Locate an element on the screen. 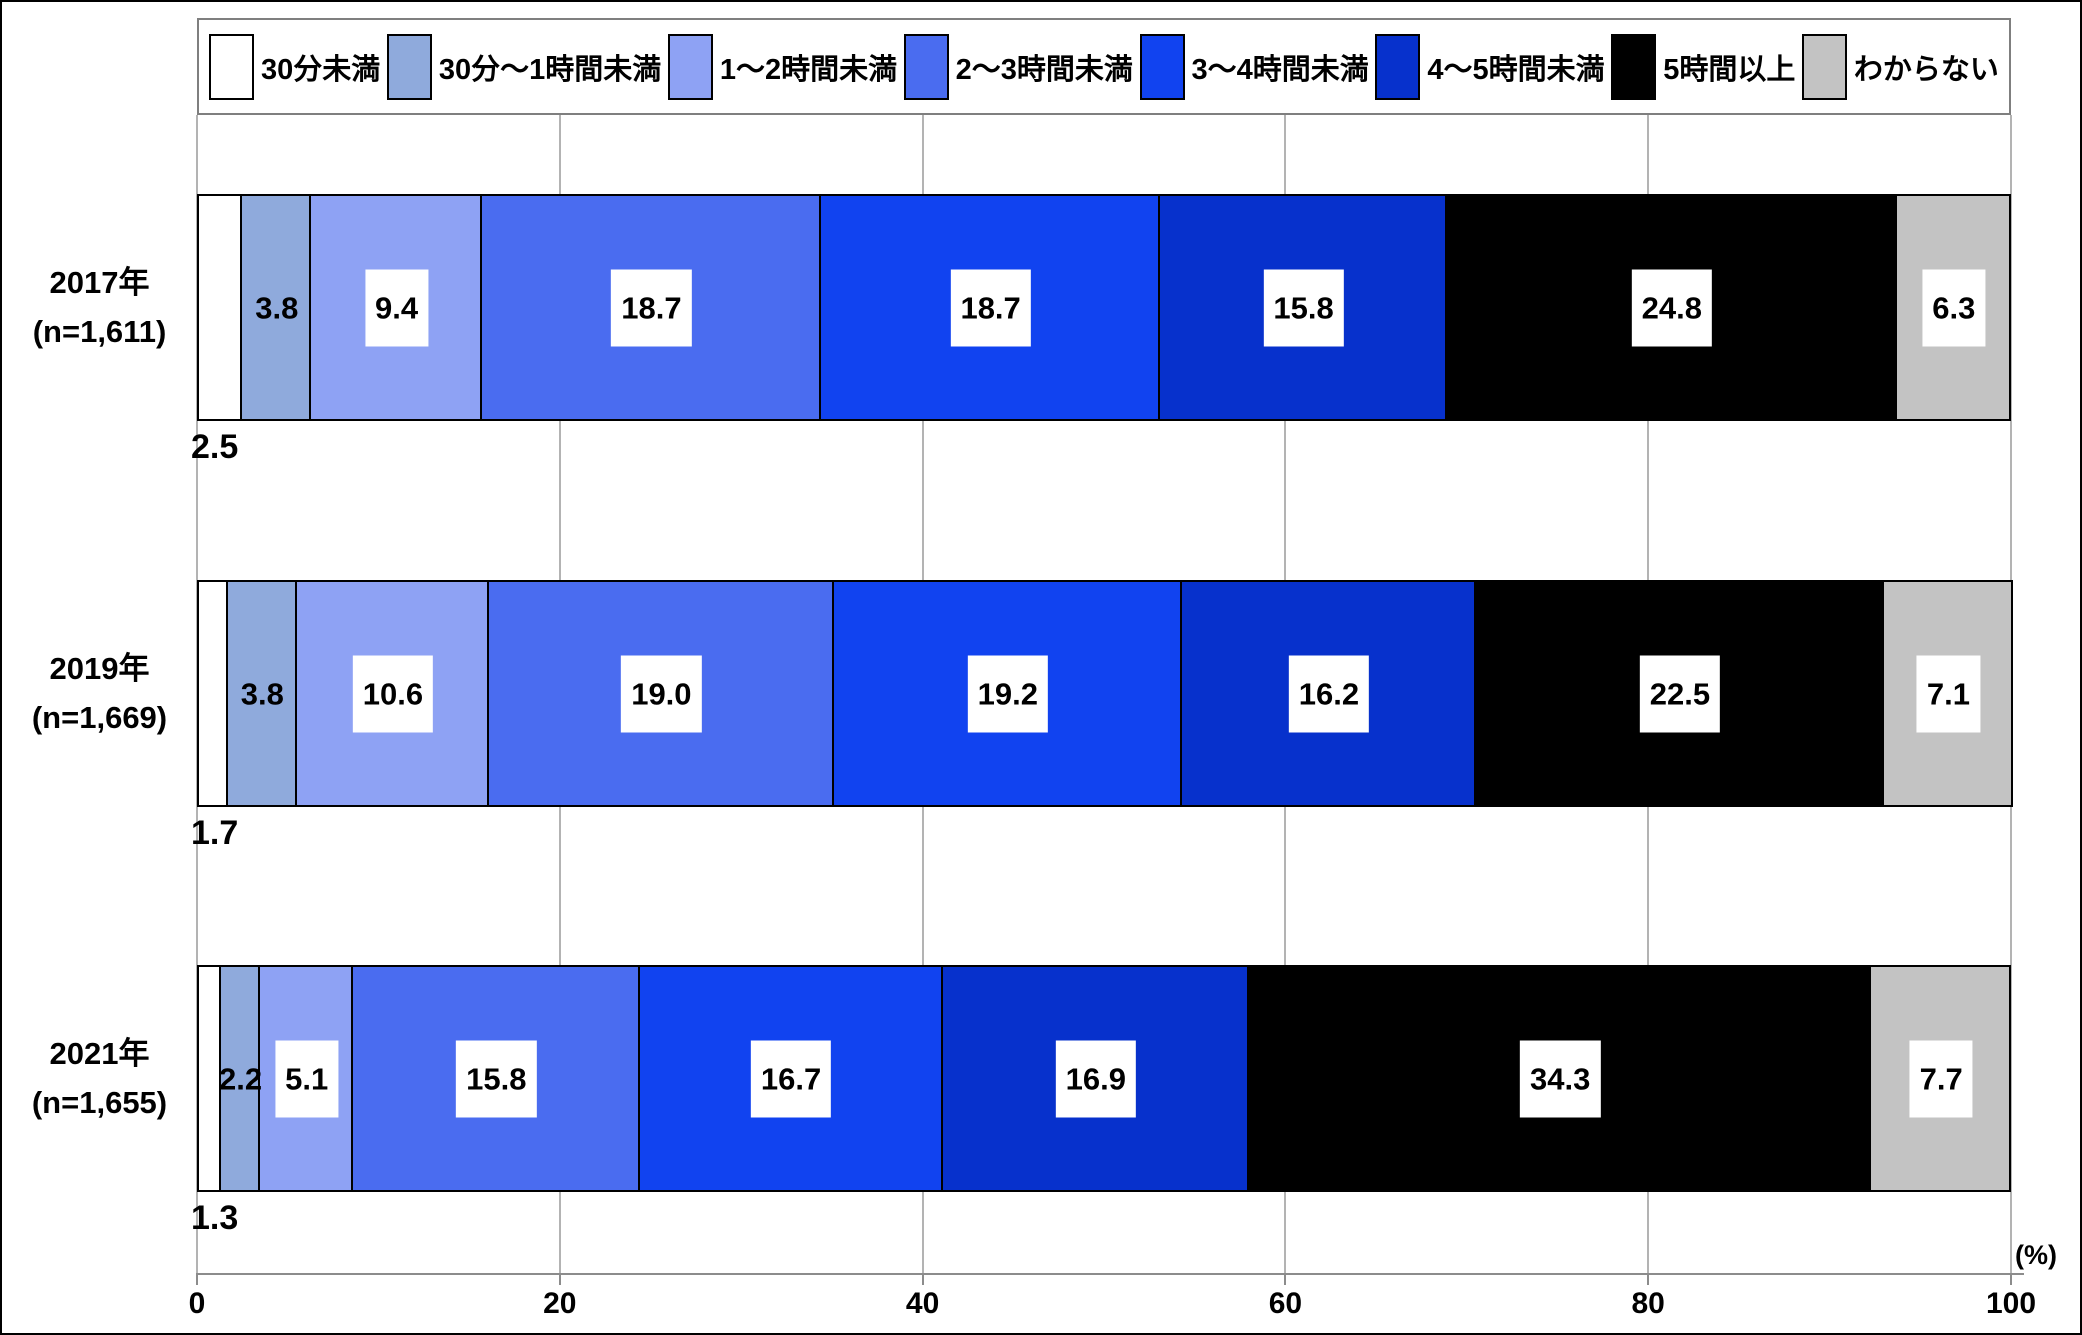 The image size is (2082, 1335). legend-item: 3〜4時間未満 is located at coordinates (1254, 66).